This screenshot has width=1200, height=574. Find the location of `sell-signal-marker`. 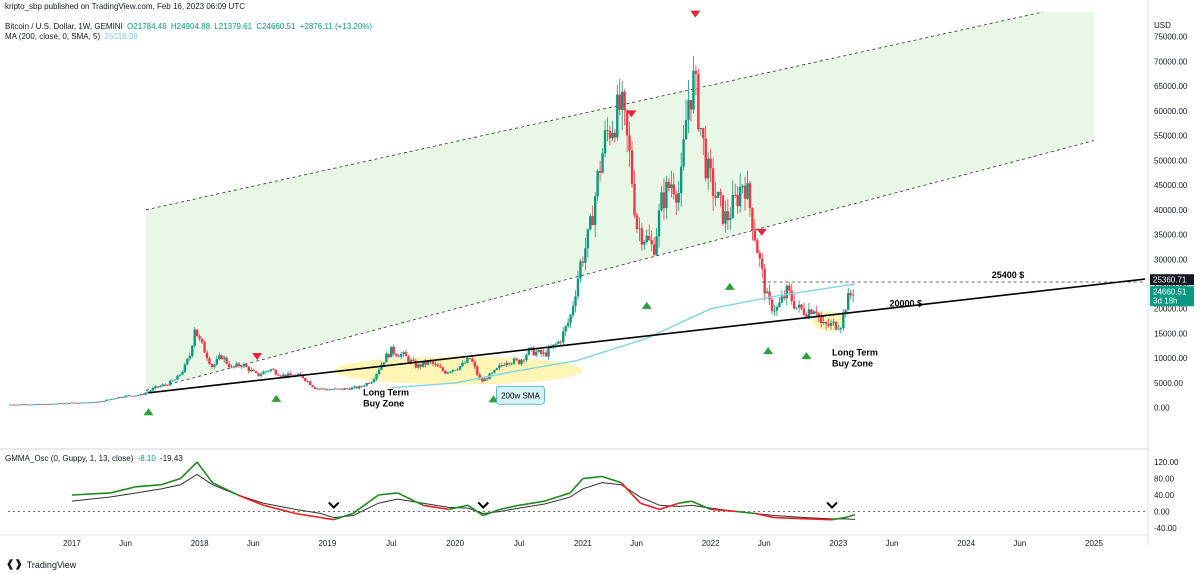

sell-signal-marker is located at coordinates (257, 357).